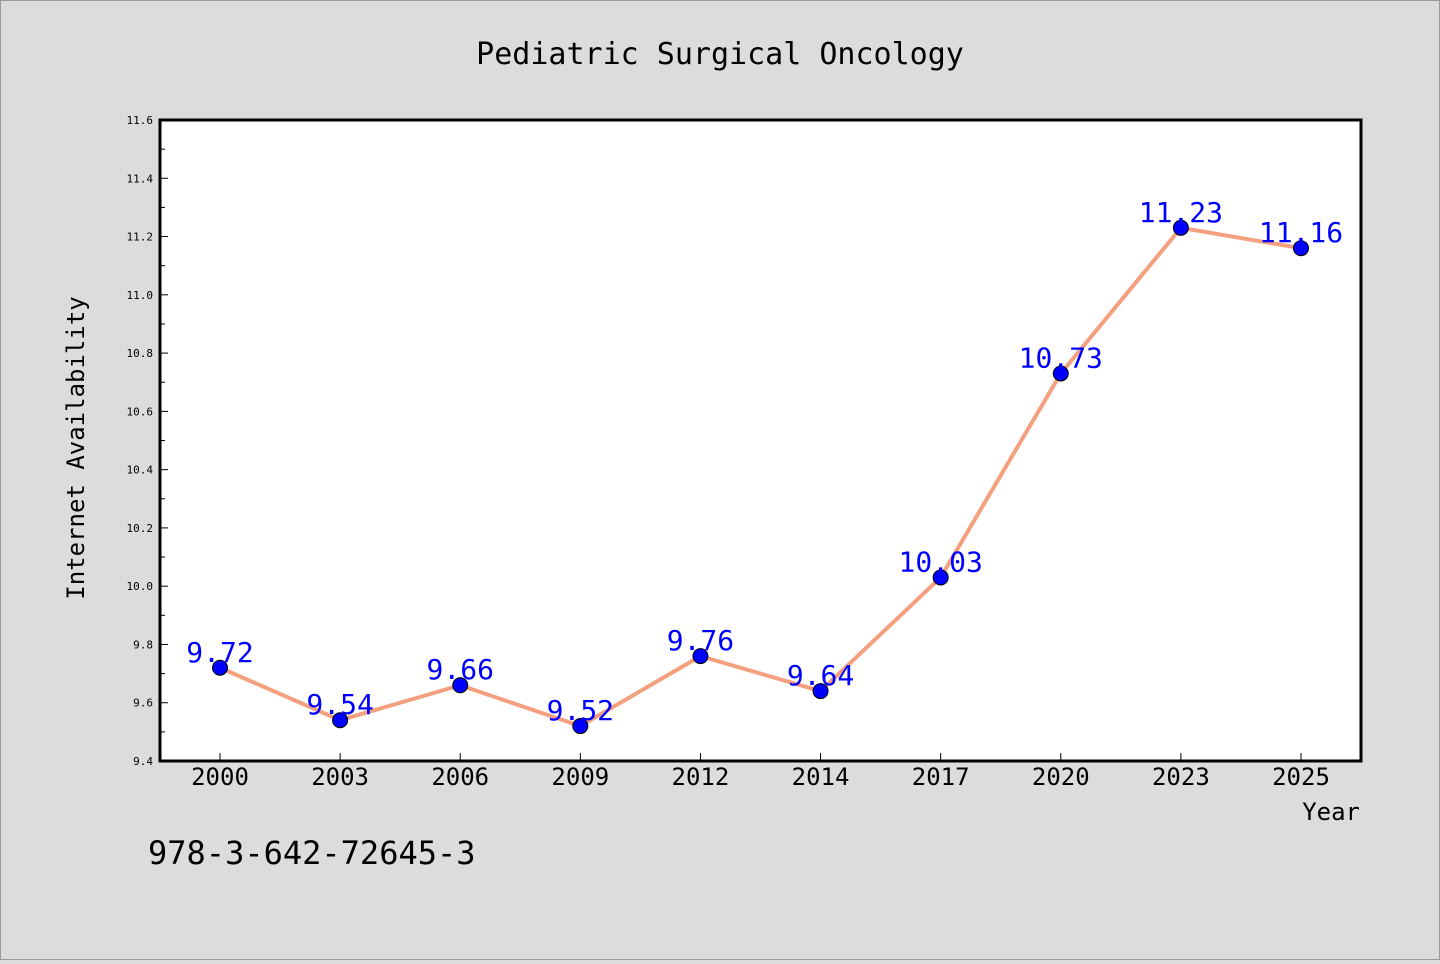 The height and width of the screenshot is (964, 1440). Describe the element at coordinates (941, 777) in the screenshot. I see `x-tick-label: 2017` at that location.